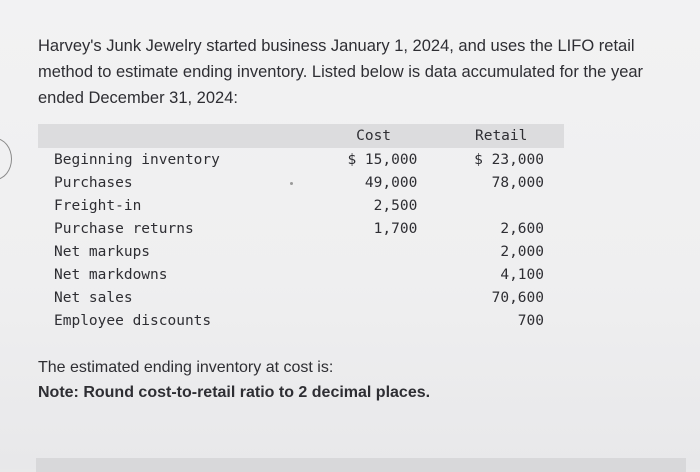 The image size is (700, 472). I want to click on row-label: Beginning inventory, so click(137, 159).